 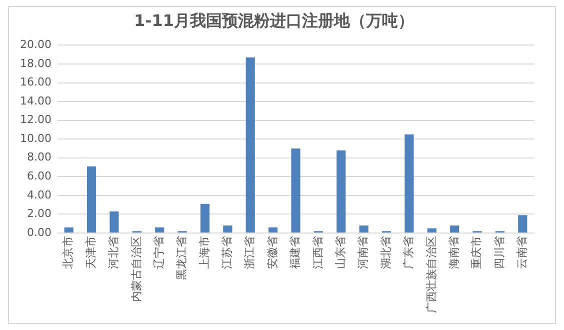 I want to click on x-tick-label: 辽宁省, so click(x=159, y=252).